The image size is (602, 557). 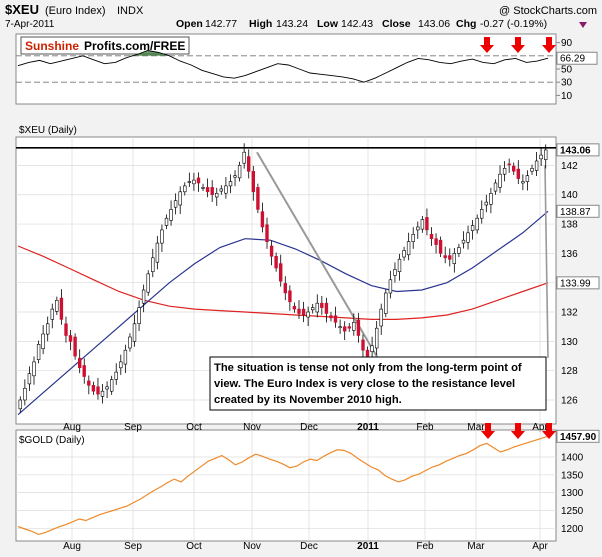 I want to click on price-month-label: Apr, so click(x=540, y=427).